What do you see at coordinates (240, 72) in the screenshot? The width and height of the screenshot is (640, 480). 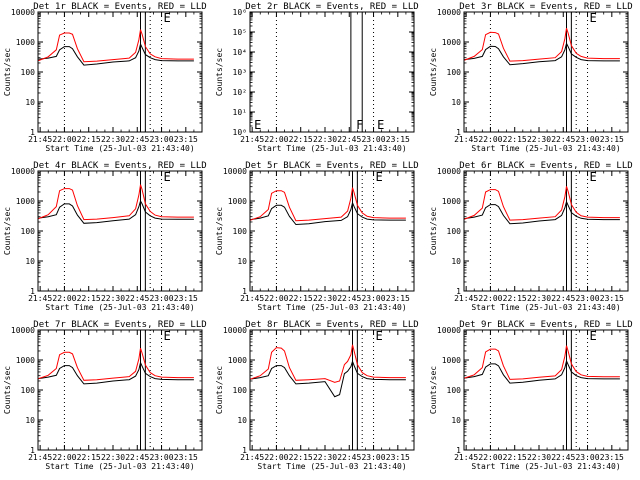 I see `y-tick-label: 10³` at bounding box center [240, 72].